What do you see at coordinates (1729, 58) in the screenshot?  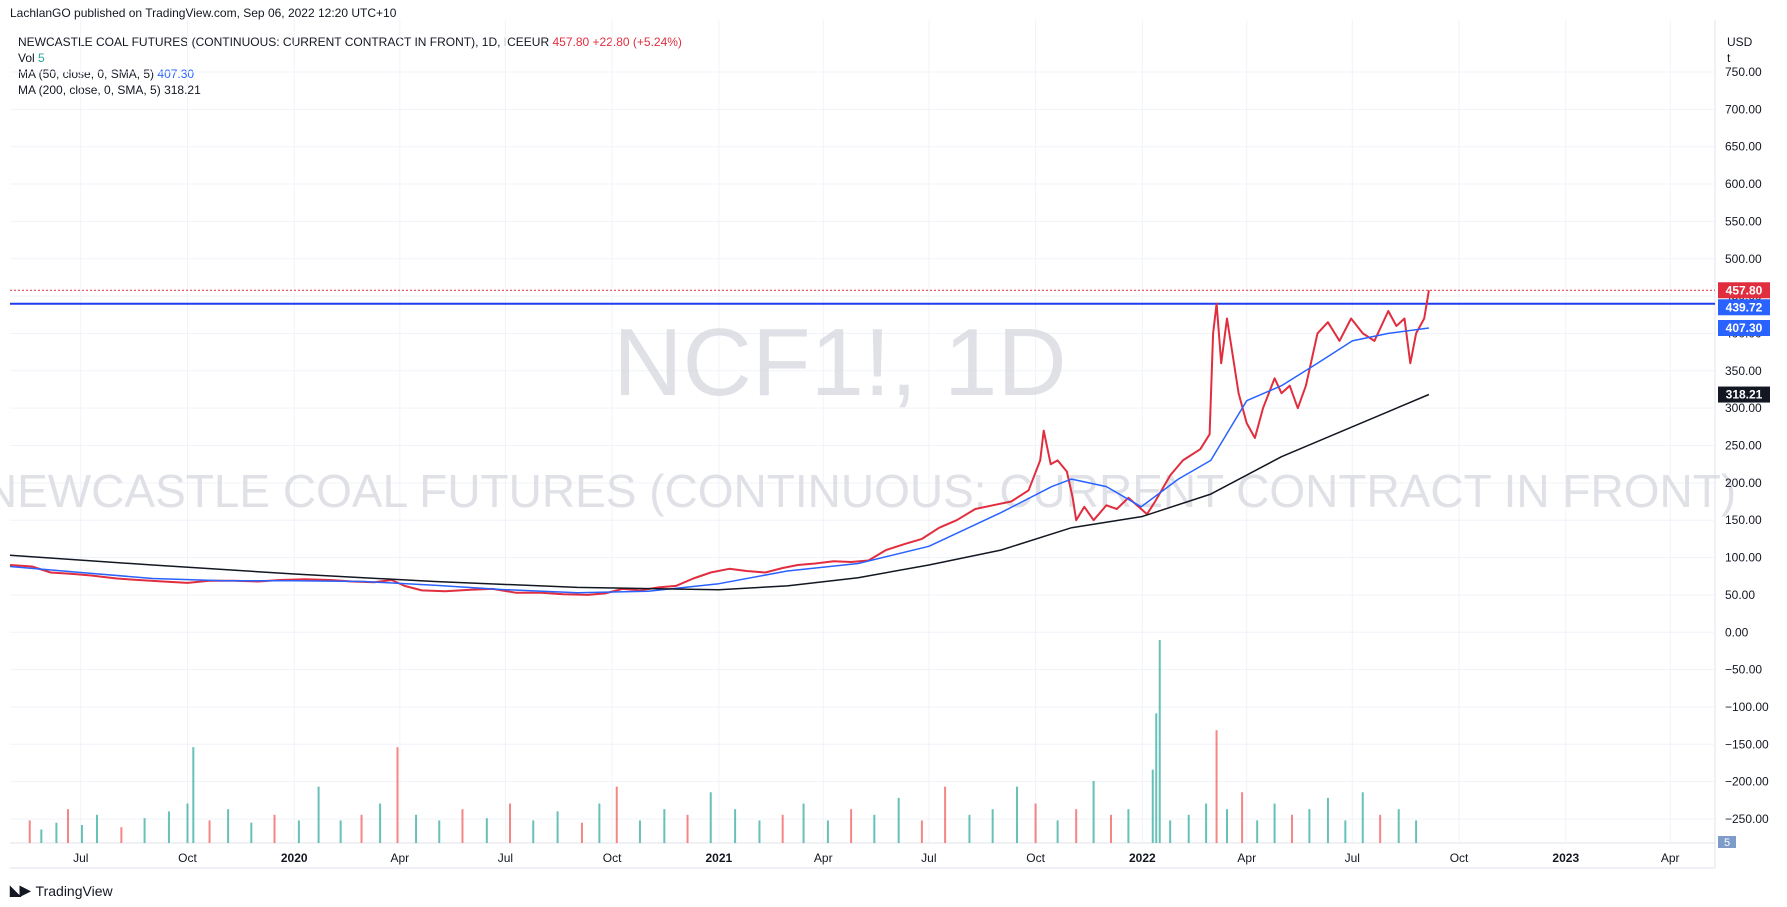 I see `axis-unit-t: t` at bounding box center [1729, 58].